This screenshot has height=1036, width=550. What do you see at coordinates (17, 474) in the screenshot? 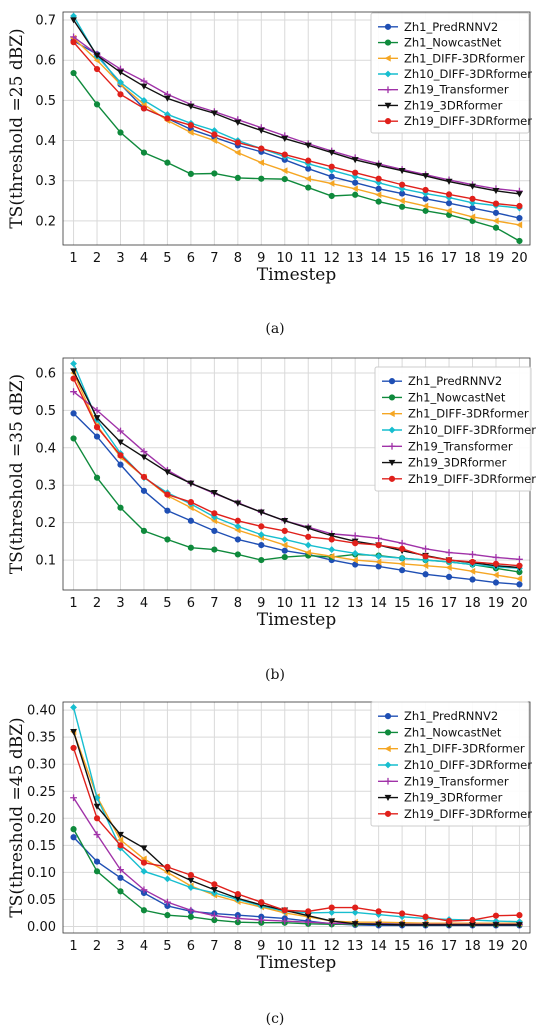
I see `y-axis-title: TS(threshold =35 dBZ)` at bounding box center [17, 474].